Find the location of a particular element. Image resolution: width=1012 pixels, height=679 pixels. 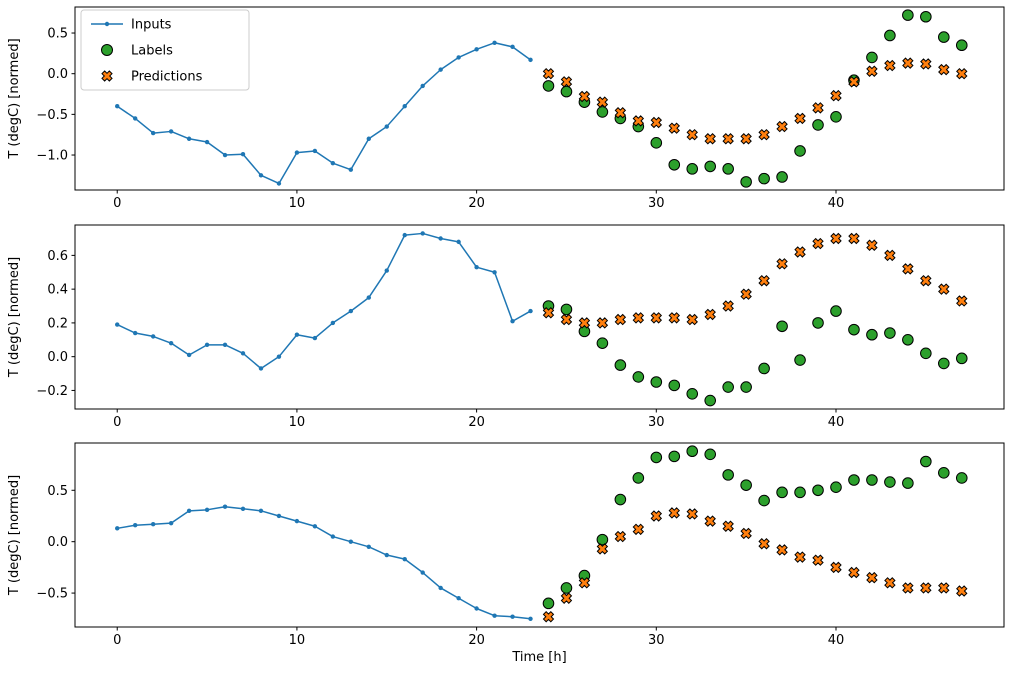

legend-predictions-x-icon is located at coordinates (107, 76).